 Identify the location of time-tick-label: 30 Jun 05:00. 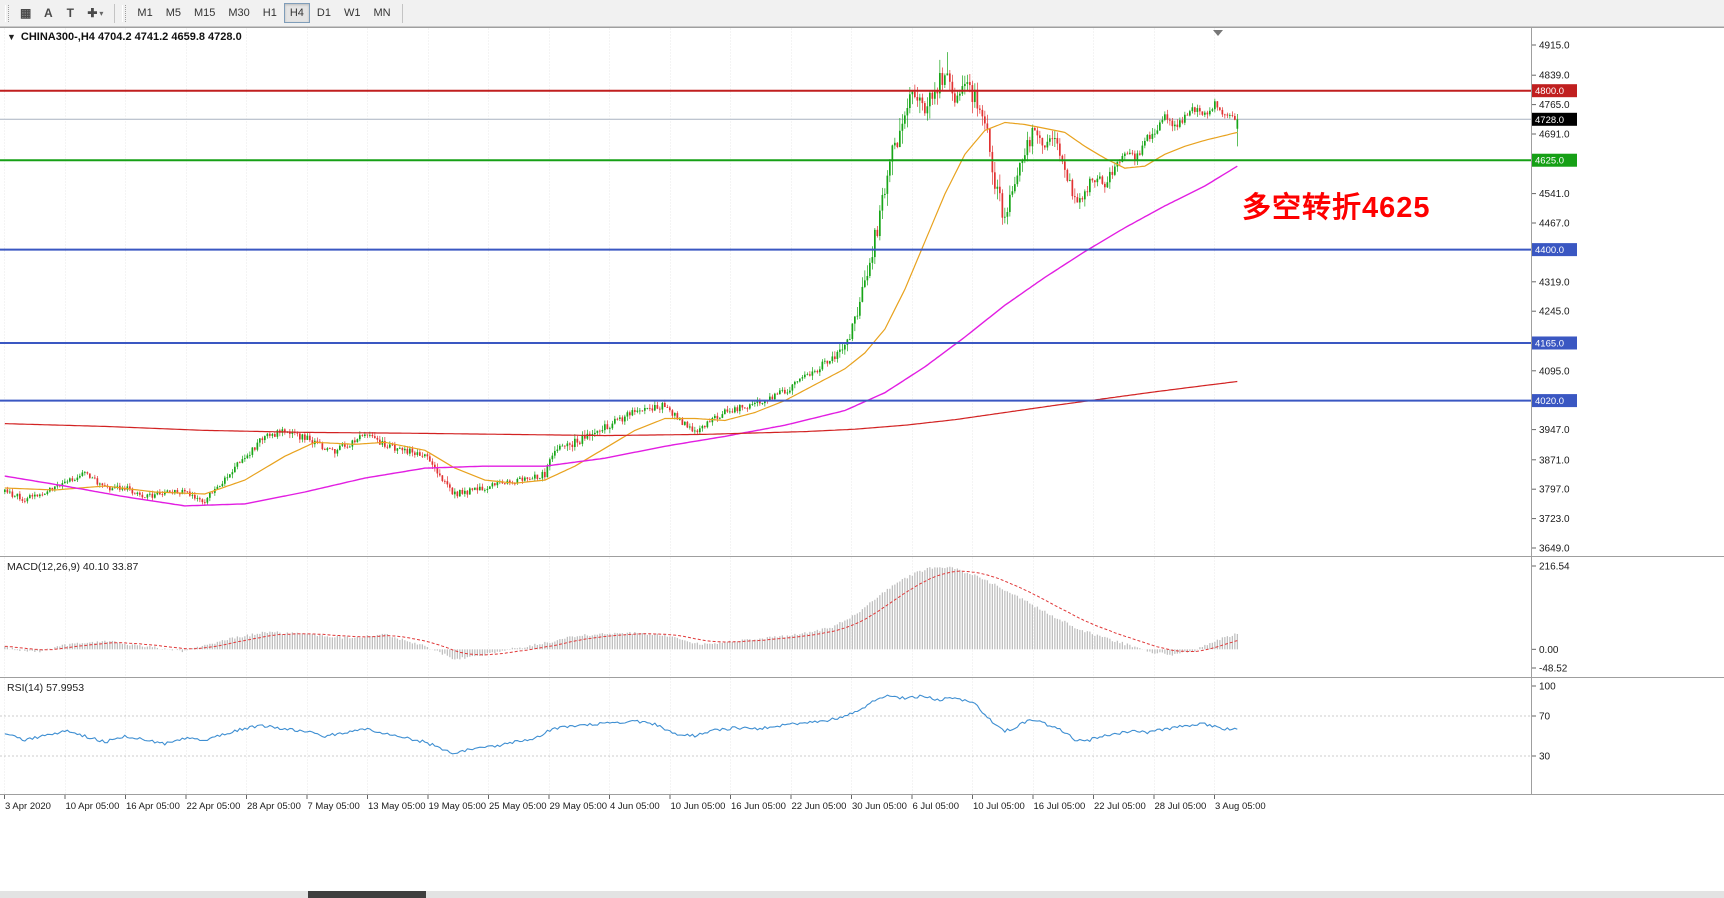
(879, 806).